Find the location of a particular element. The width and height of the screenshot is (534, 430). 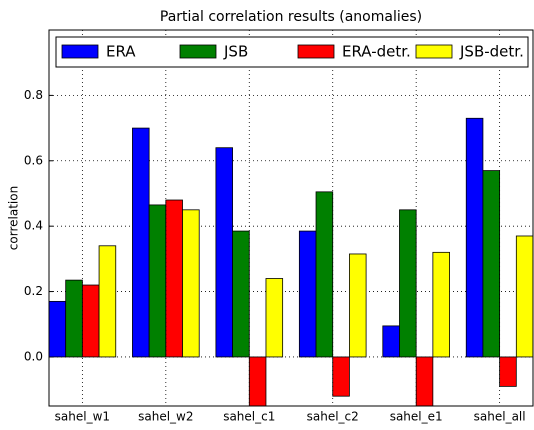

x-tick-label: sahel_c1 is located at coordinates (249, 417).